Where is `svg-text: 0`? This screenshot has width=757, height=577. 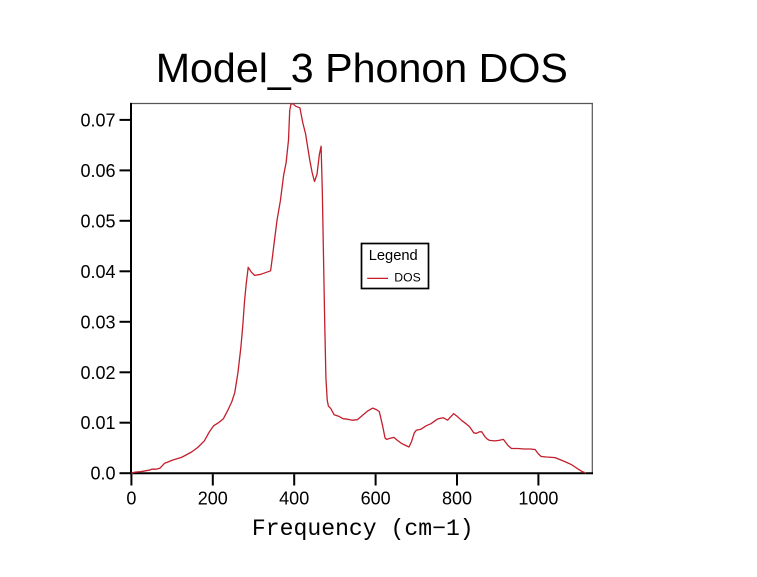
svg-text: 0 is located at coordinates (131, 499).